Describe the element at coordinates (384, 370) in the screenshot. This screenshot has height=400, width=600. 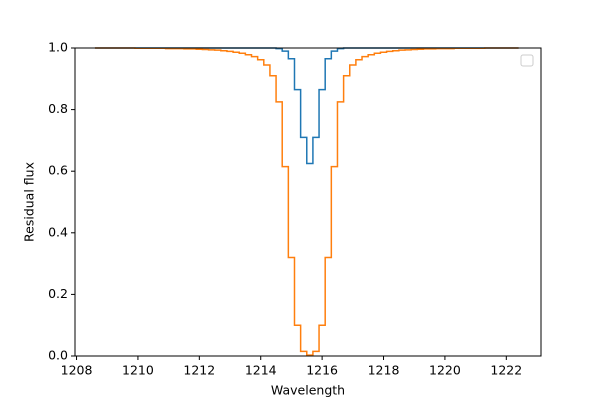
I see `x-tick-label: 1218` at that location.